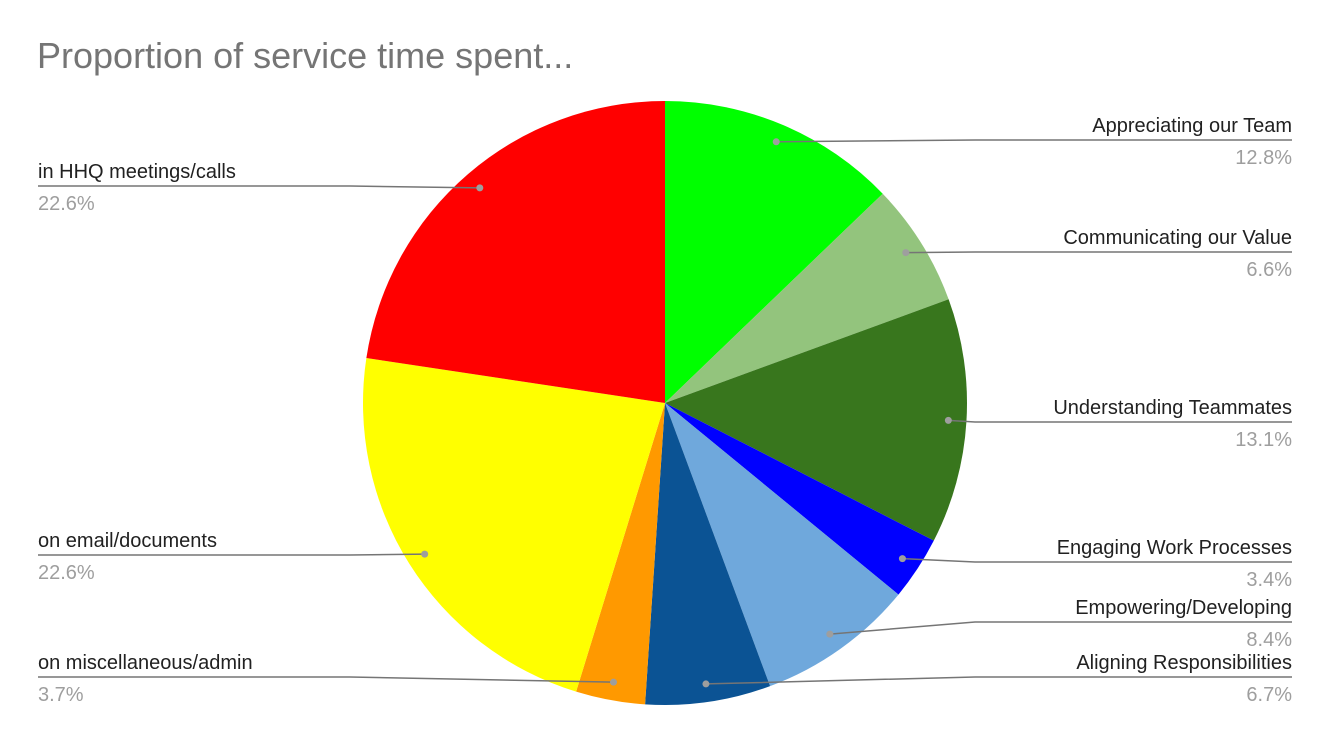 Image resolution: width=1330 pixels, height=747 pixels. What do you see at coordinates (1263, 440) in the screenshot?
I see `value-label: 13.1%` at bounding box center [1263, 440].